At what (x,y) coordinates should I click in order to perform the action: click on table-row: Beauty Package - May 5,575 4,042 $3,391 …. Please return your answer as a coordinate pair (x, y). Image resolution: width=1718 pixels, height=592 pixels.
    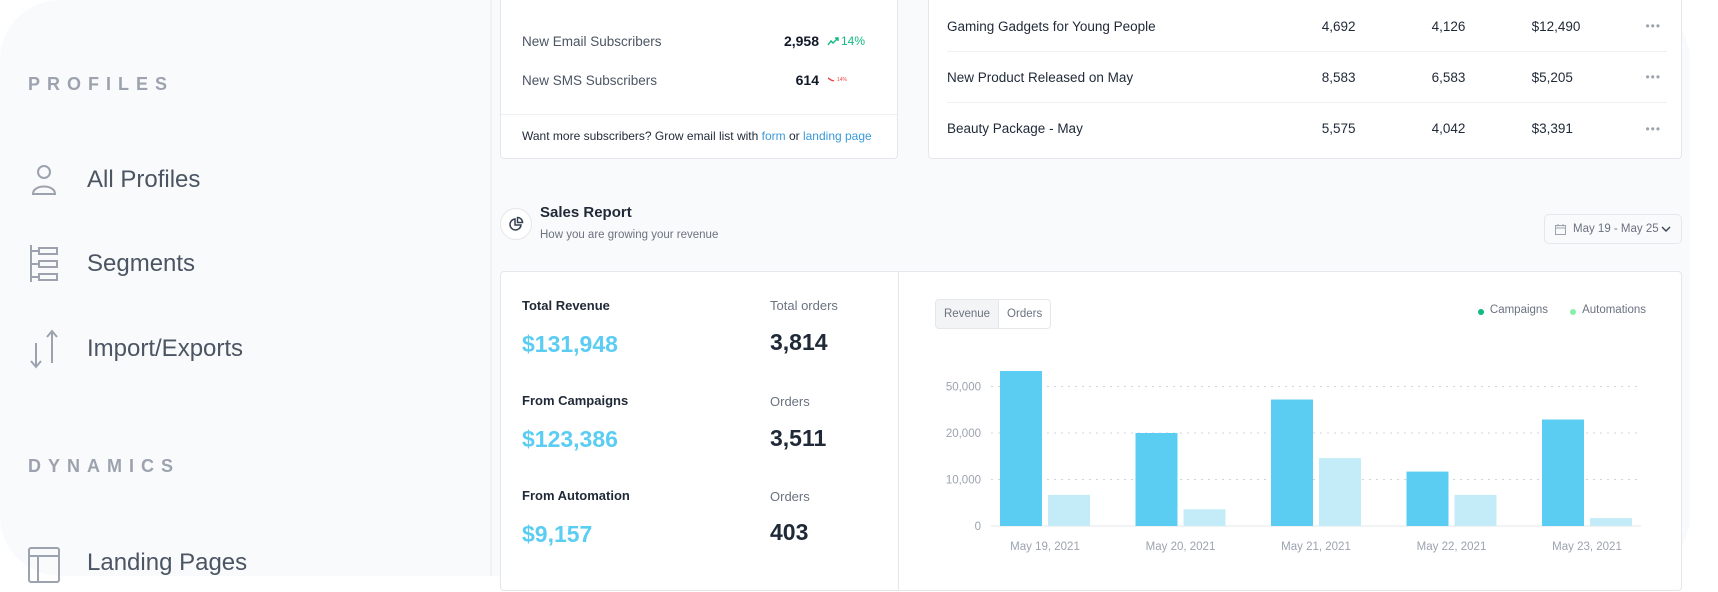
    Looking at the image, I should click on (1307, 128).